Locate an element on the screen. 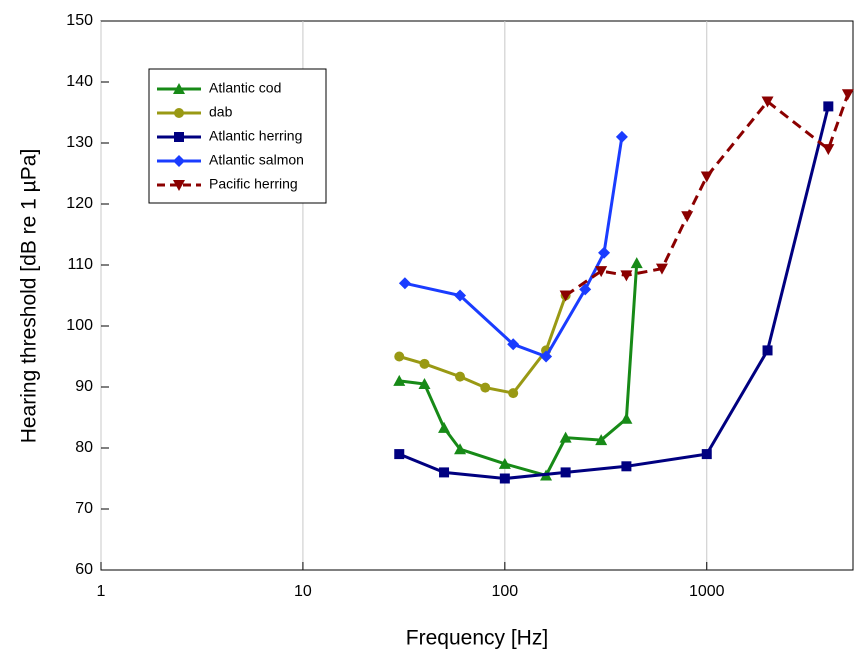 The width and height of the screenshot is (854, 654). y-tick-label: 130 is located at coordinates (79, 142).